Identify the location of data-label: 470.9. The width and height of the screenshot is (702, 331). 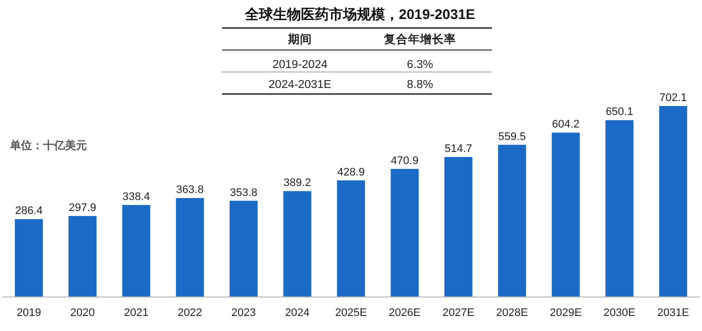
(404, 160).